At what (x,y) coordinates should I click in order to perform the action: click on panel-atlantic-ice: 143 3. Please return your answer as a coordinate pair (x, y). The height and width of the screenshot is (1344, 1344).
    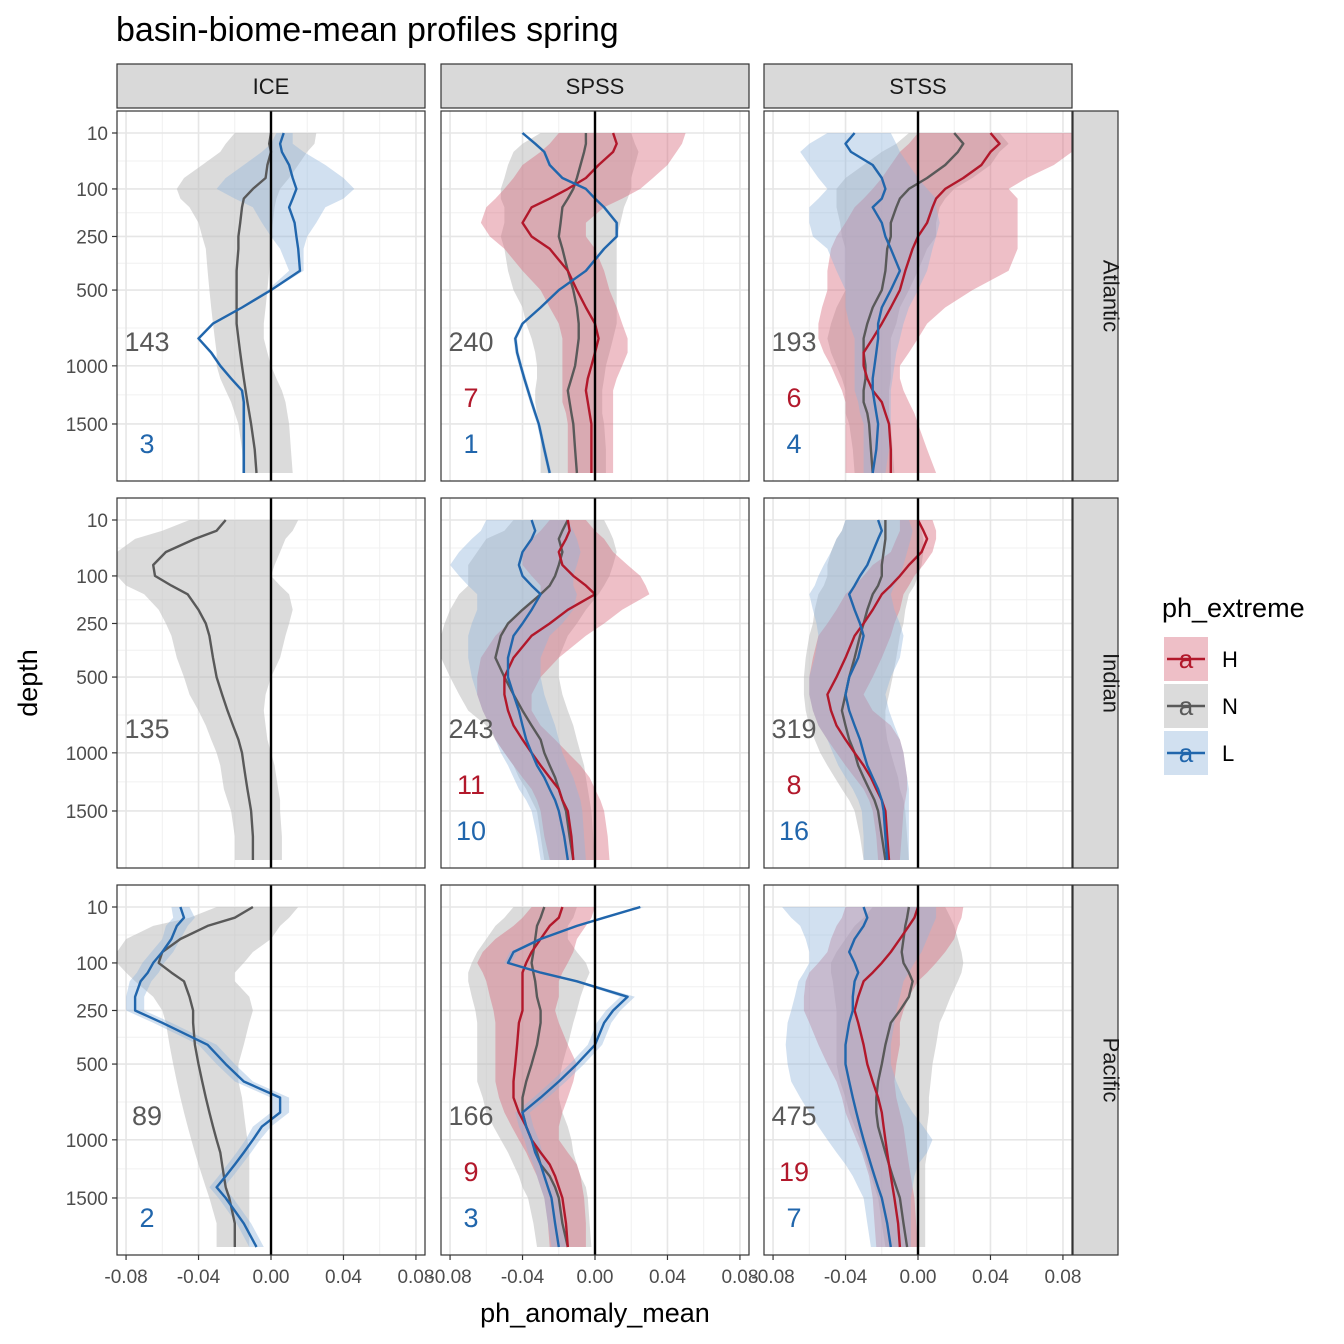
    Looking at the image, I should click on (271, 296).